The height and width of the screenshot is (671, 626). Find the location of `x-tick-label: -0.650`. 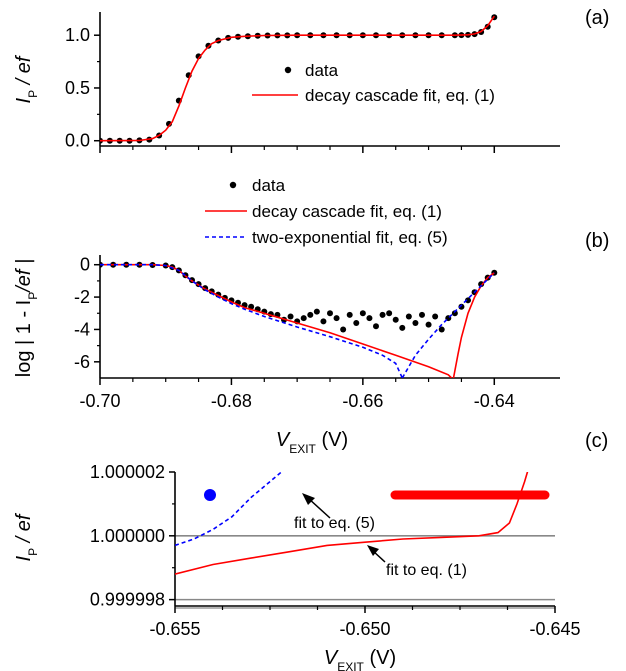

x-tick-label: -0.650 is located at coordinates (364, 629).